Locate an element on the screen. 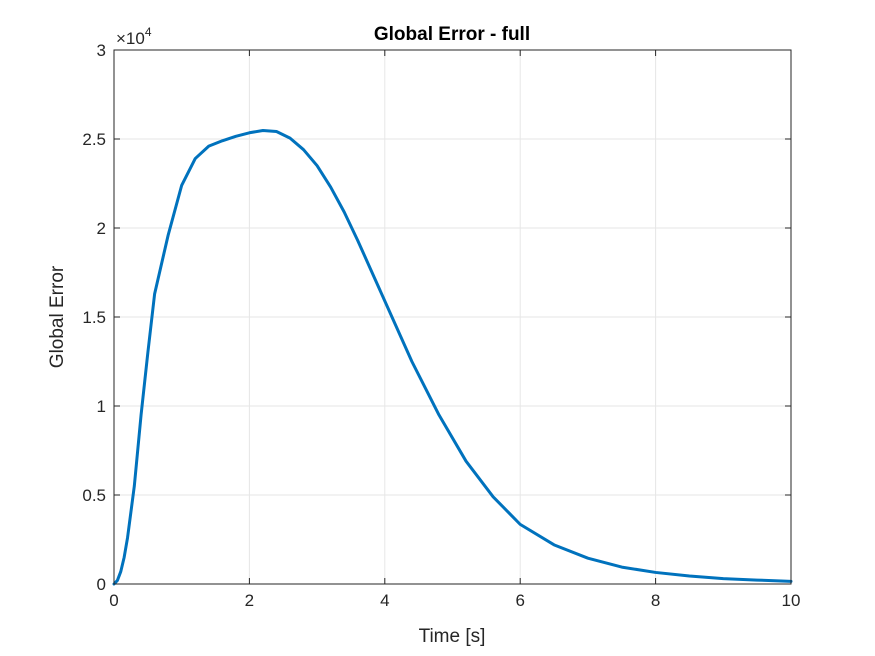 This screenshot has height=656, width=875. y-tick-label: 2.5 is located at coordinates (94, 139).